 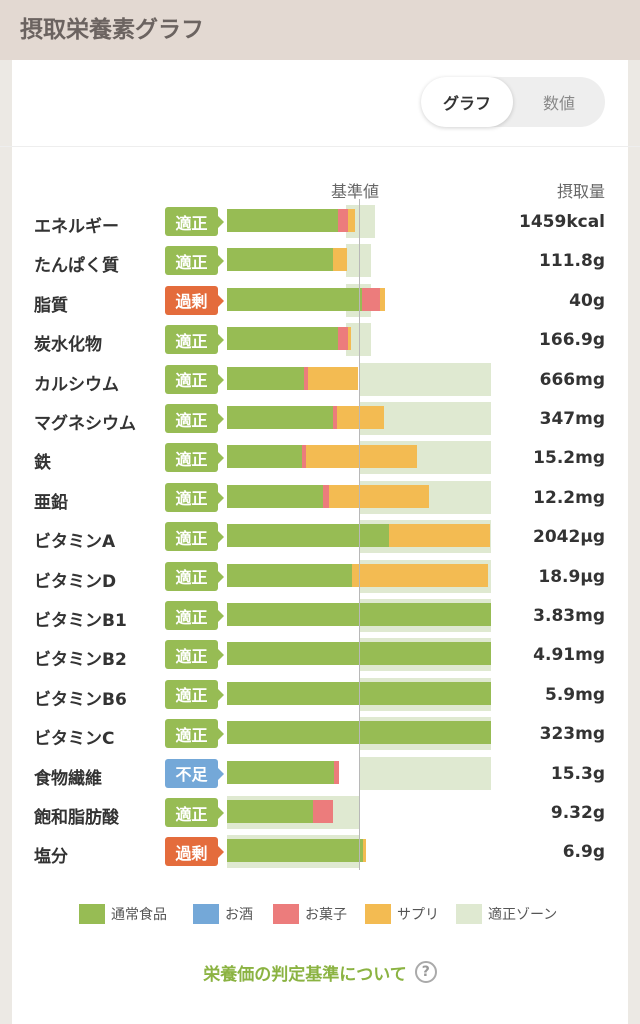 I want to click on nutrient-row: ビタミンC 適正 323mg, so click(x=320, y=735).